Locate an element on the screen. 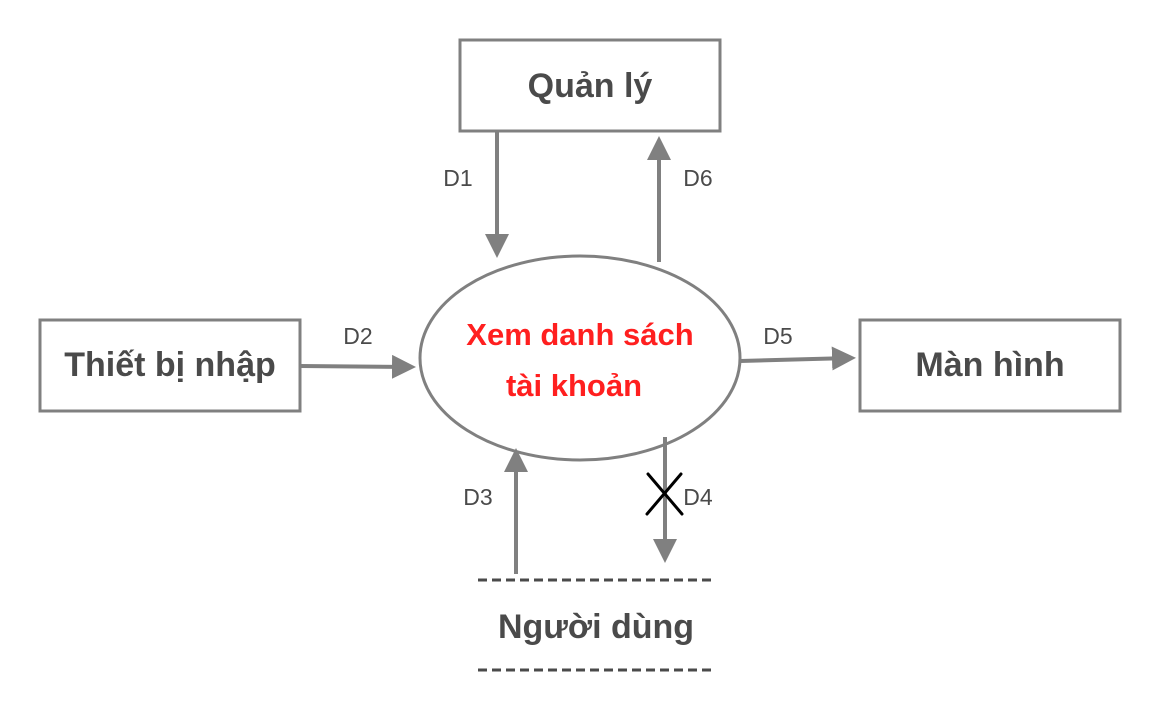 Image resolution: width=1160 pixels, height=712 pixels. flow-d1-label: D1 is located at coordinates (457, 178).